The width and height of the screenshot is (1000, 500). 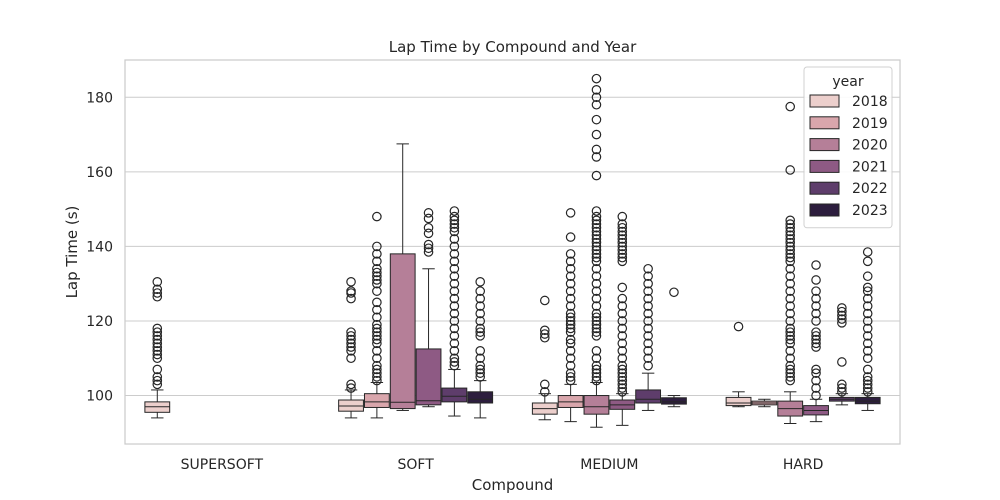 I want to click on y-tick-label: 120, so click(x=99, y=322).